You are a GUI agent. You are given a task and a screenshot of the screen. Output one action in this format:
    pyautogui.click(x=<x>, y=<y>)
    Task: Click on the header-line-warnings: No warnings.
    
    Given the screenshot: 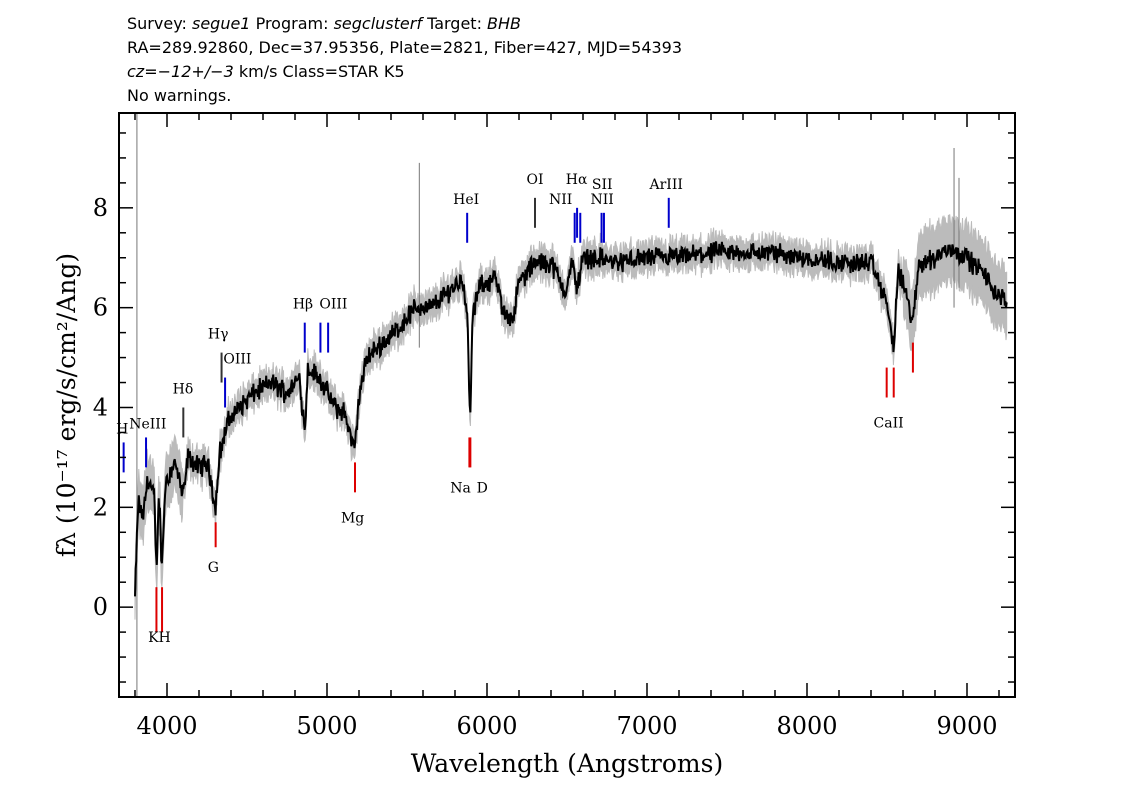 What is the action you would take?
    pyautogui.click(x=179, y=95)
    